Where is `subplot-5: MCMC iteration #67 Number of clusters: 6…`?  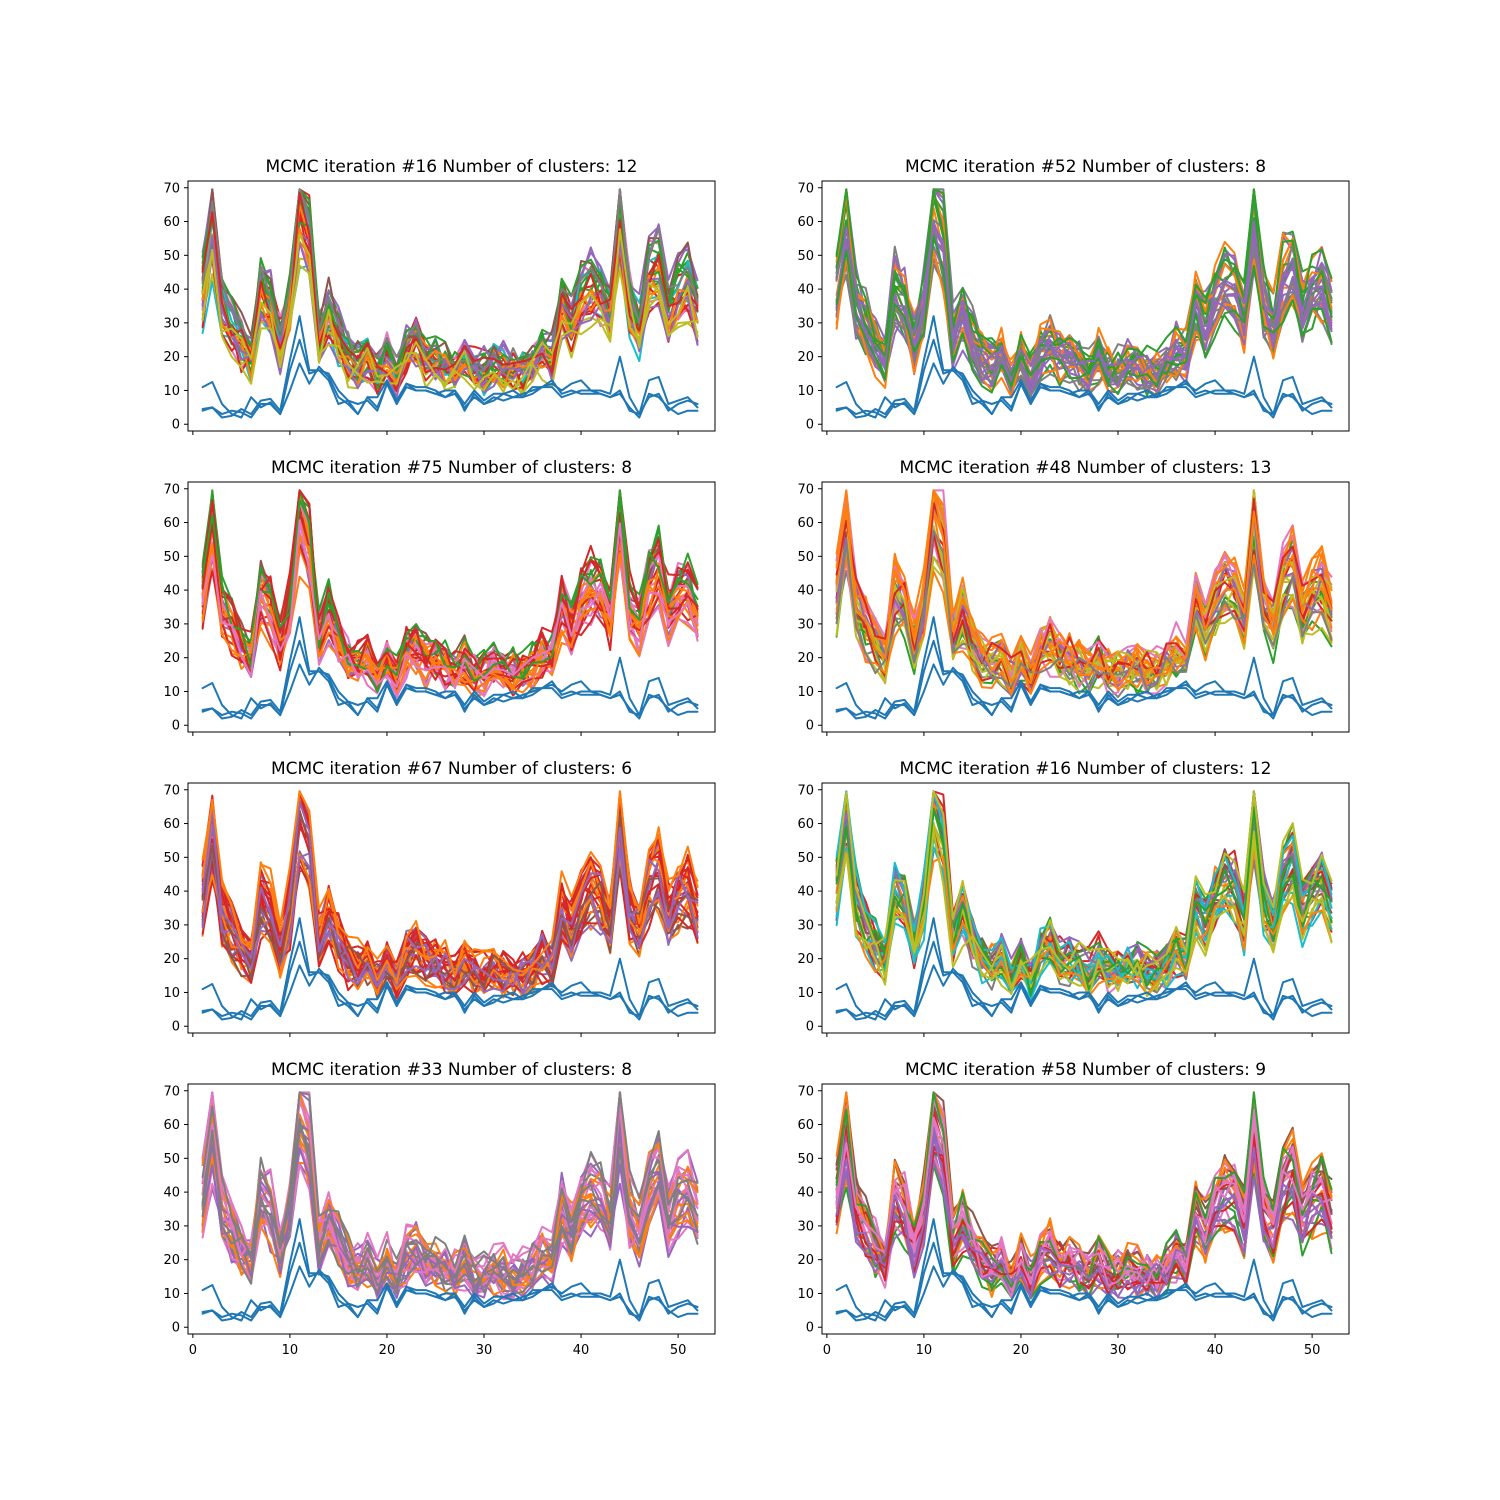 subplot-5: MCMC iteration #67 Number of clusters: 6… is located at coordinates (439, 898).